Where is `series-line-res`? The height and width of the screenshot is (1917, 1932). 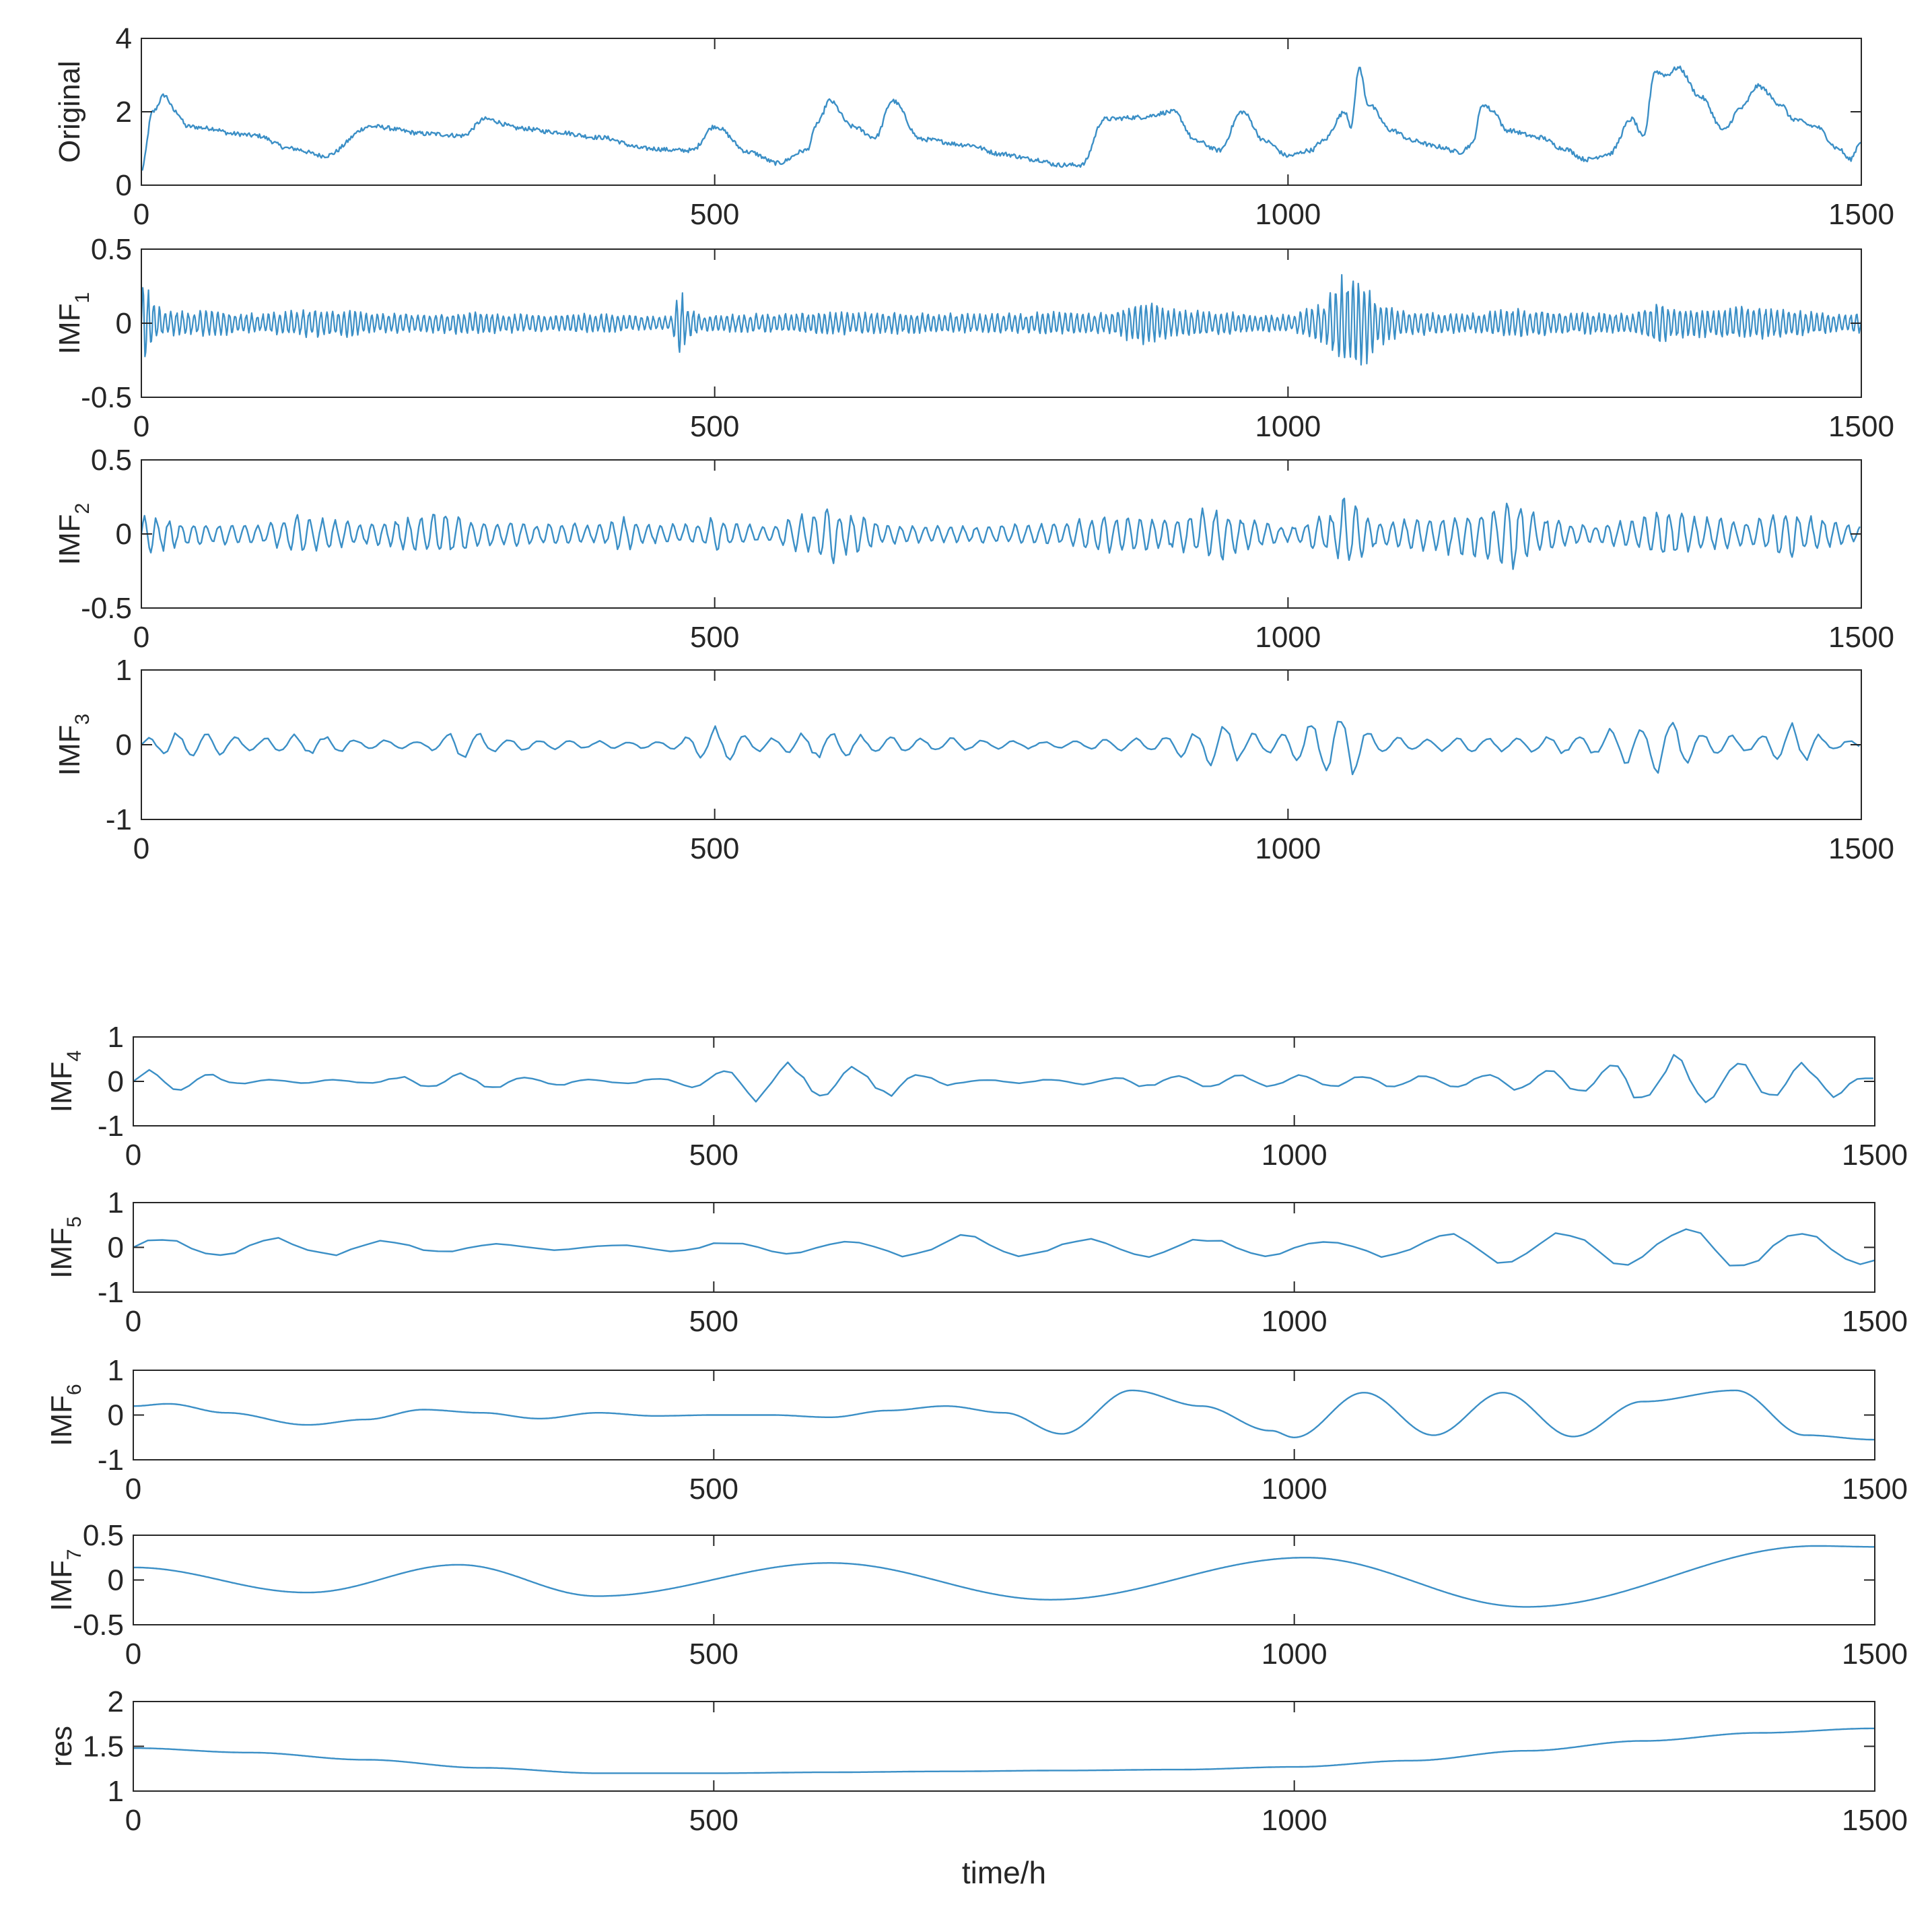
series-line-res is located at coordinates (1004, 1750).